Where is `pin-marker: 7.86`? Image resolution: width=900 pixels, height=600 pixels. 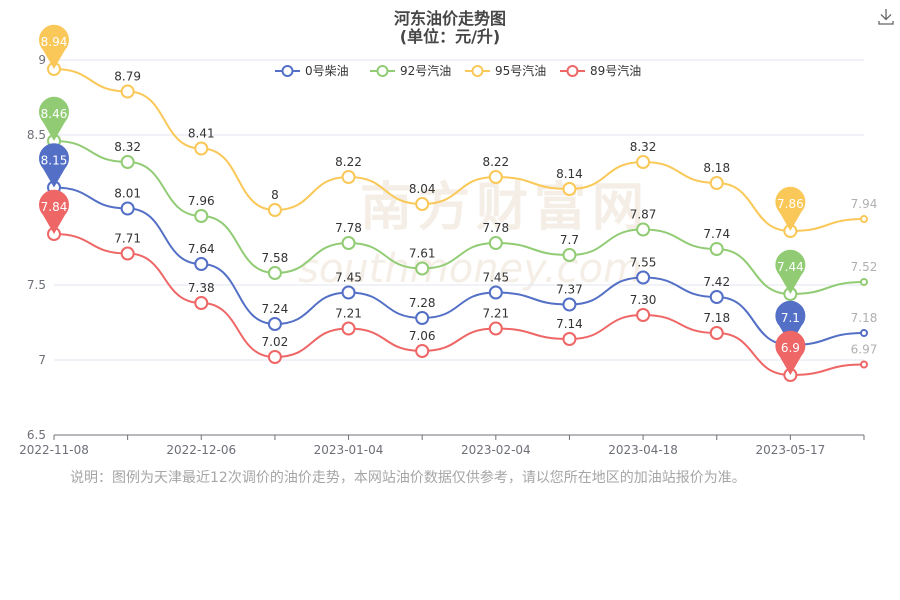 pin-marker: 7.86 is located at coordinates (790, 208).